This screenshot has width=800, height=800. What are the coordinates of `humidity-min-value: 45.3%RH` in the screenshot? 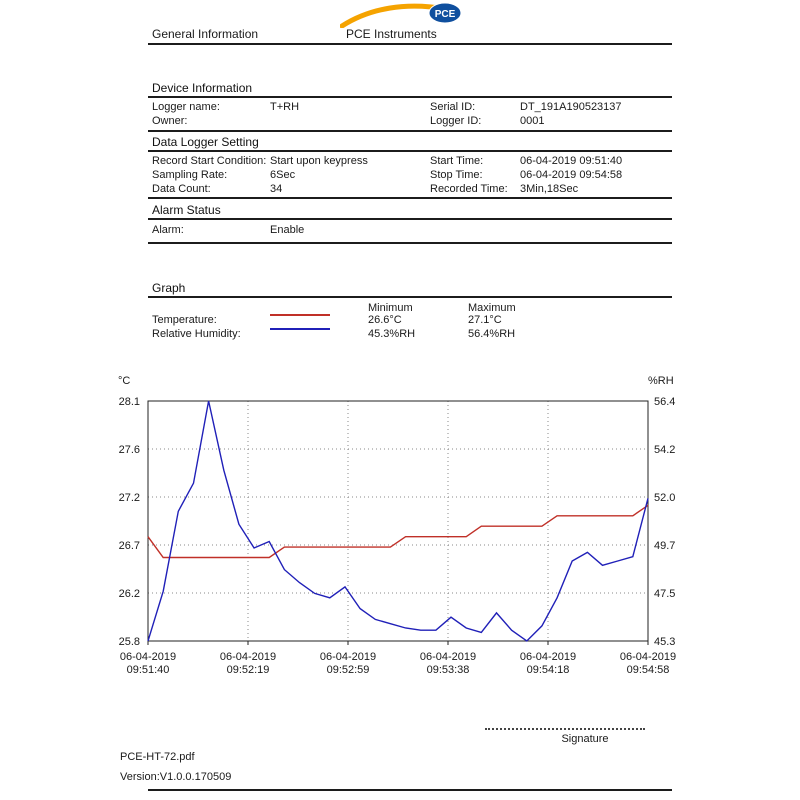 It's located at (392, 334).